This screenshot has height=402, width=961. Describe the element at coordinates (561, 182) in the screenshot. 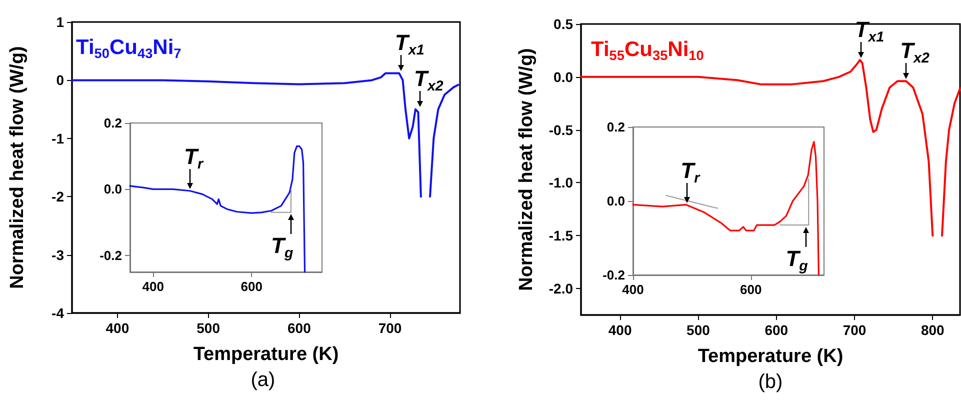

I see `y-tick-label: -1.0` at that location.